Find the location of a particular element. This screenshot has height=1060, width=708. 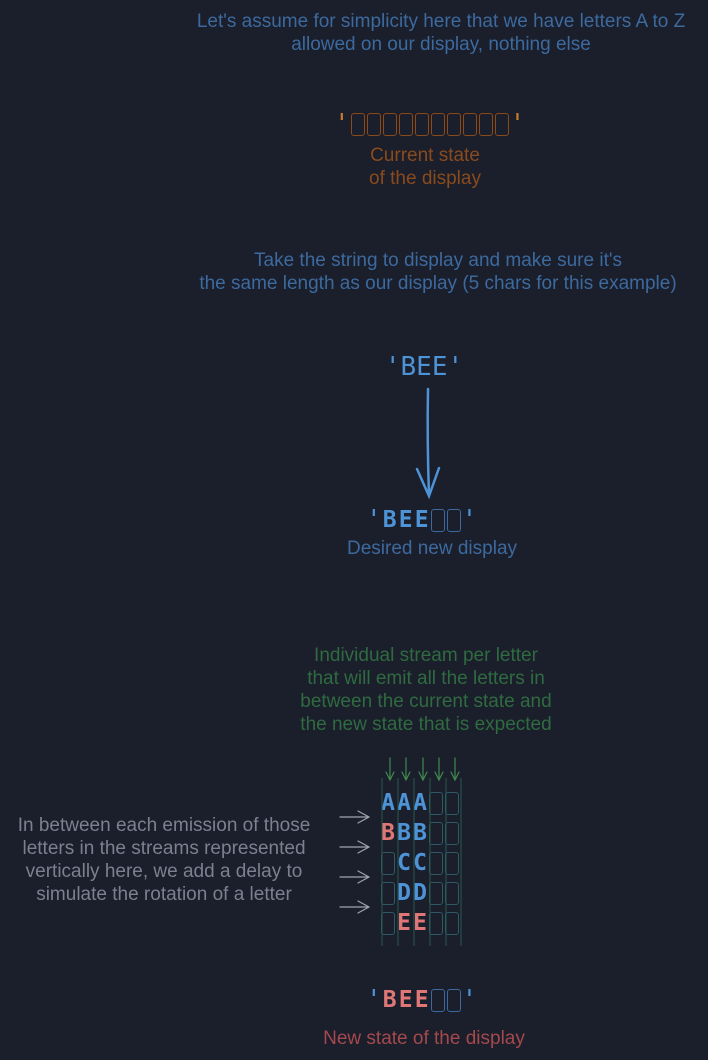

stream-guides is located at coordinates (421, 862).